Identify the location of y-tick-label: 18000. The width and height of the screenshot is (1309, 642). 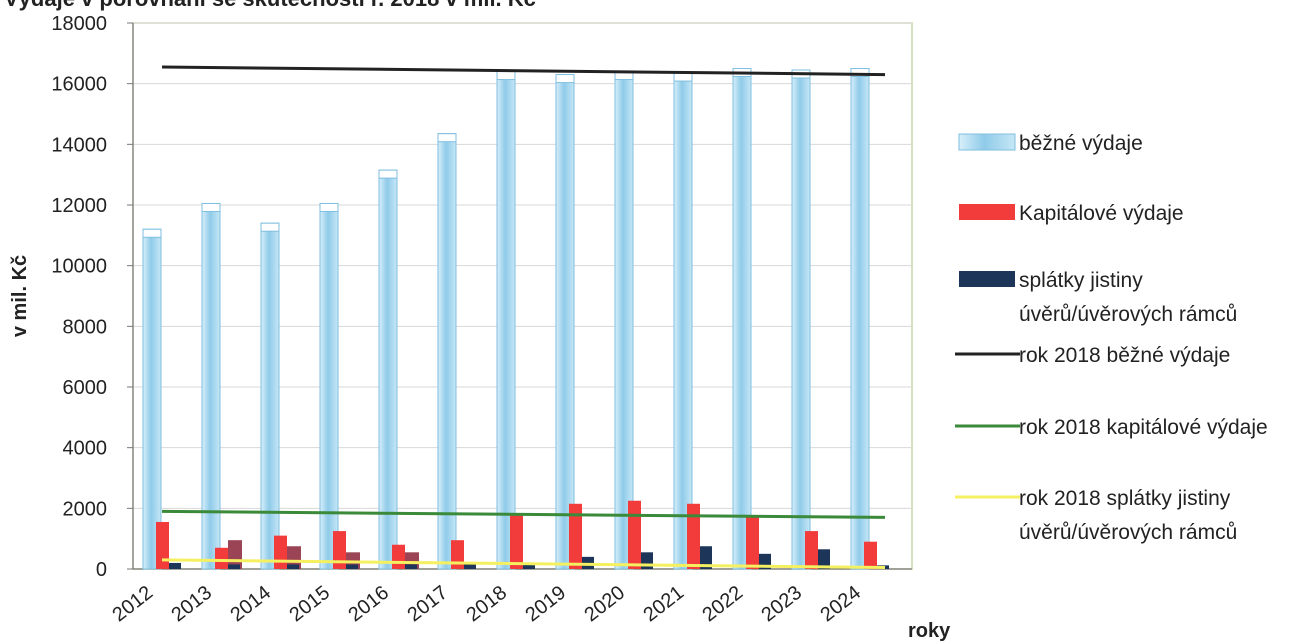
(79, 24).